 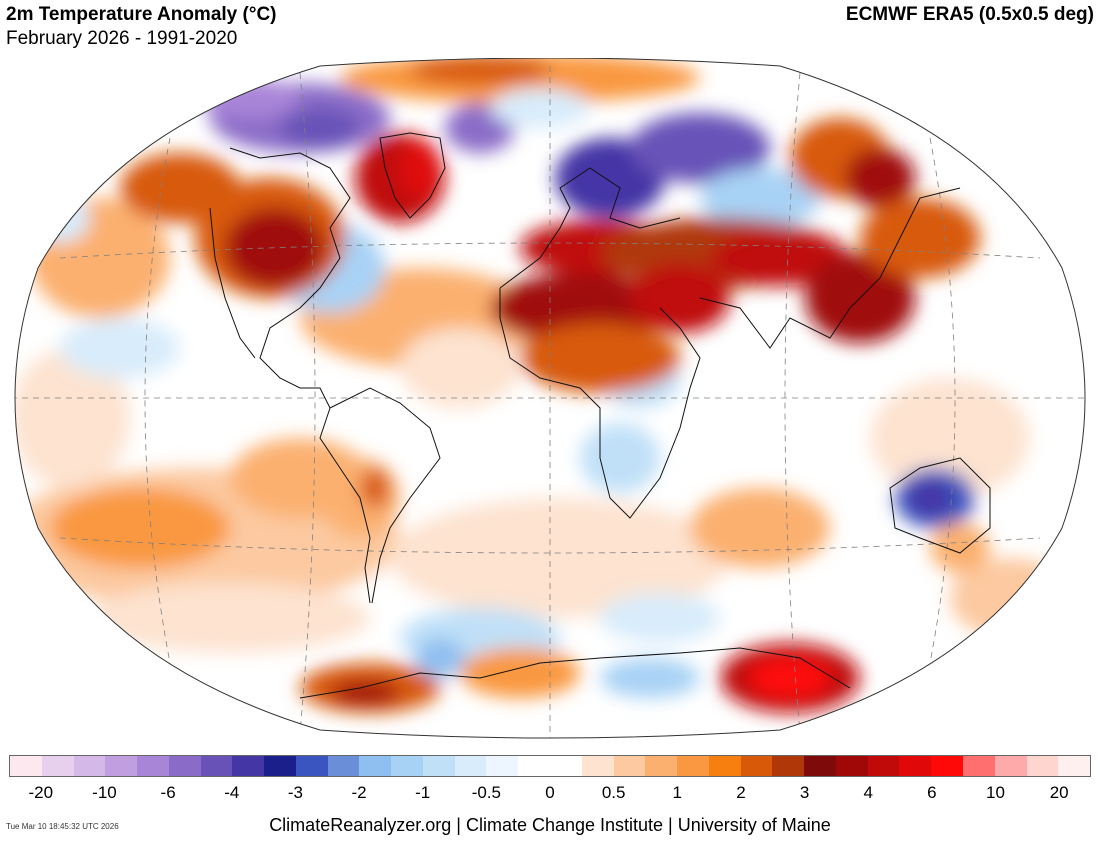 What do you see at coordinates (1059, 792) in the screenshot?
I see `colorbar-tick-label: 20` at bounding box center [1059, 792].